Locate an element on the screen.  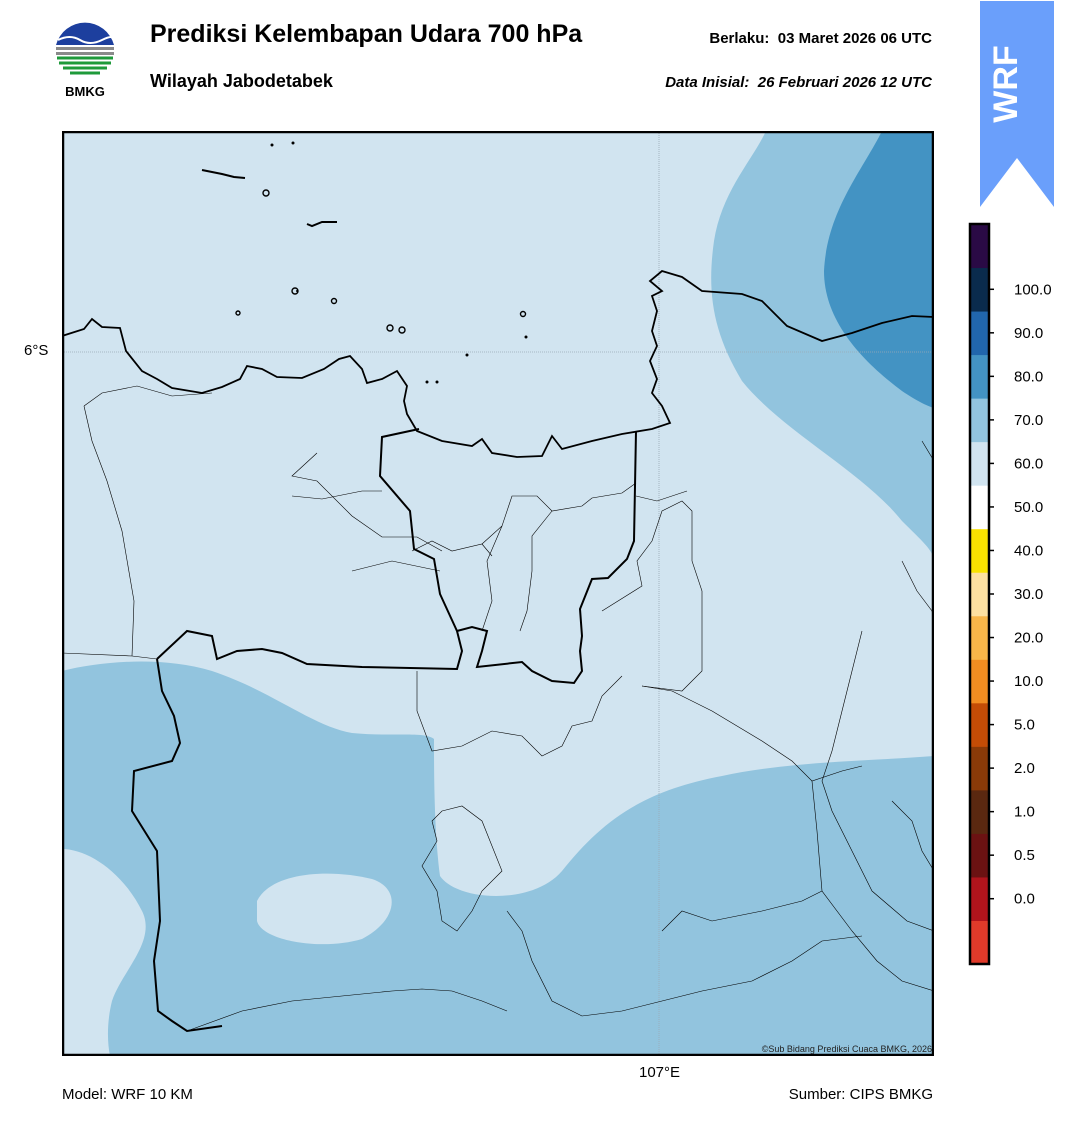
wrf-badge: WRF is located at coordinates (1017, 104).